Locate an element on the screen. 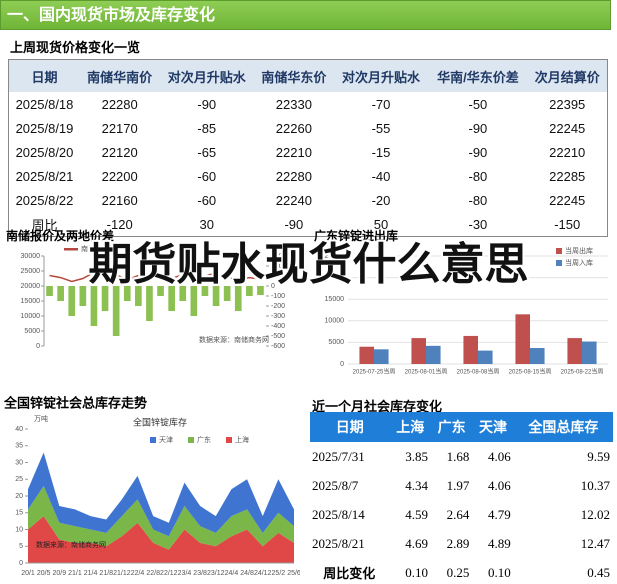 This screenshot has height=584, width=617. table-cell: 30 is located at coordinates (206, 224).